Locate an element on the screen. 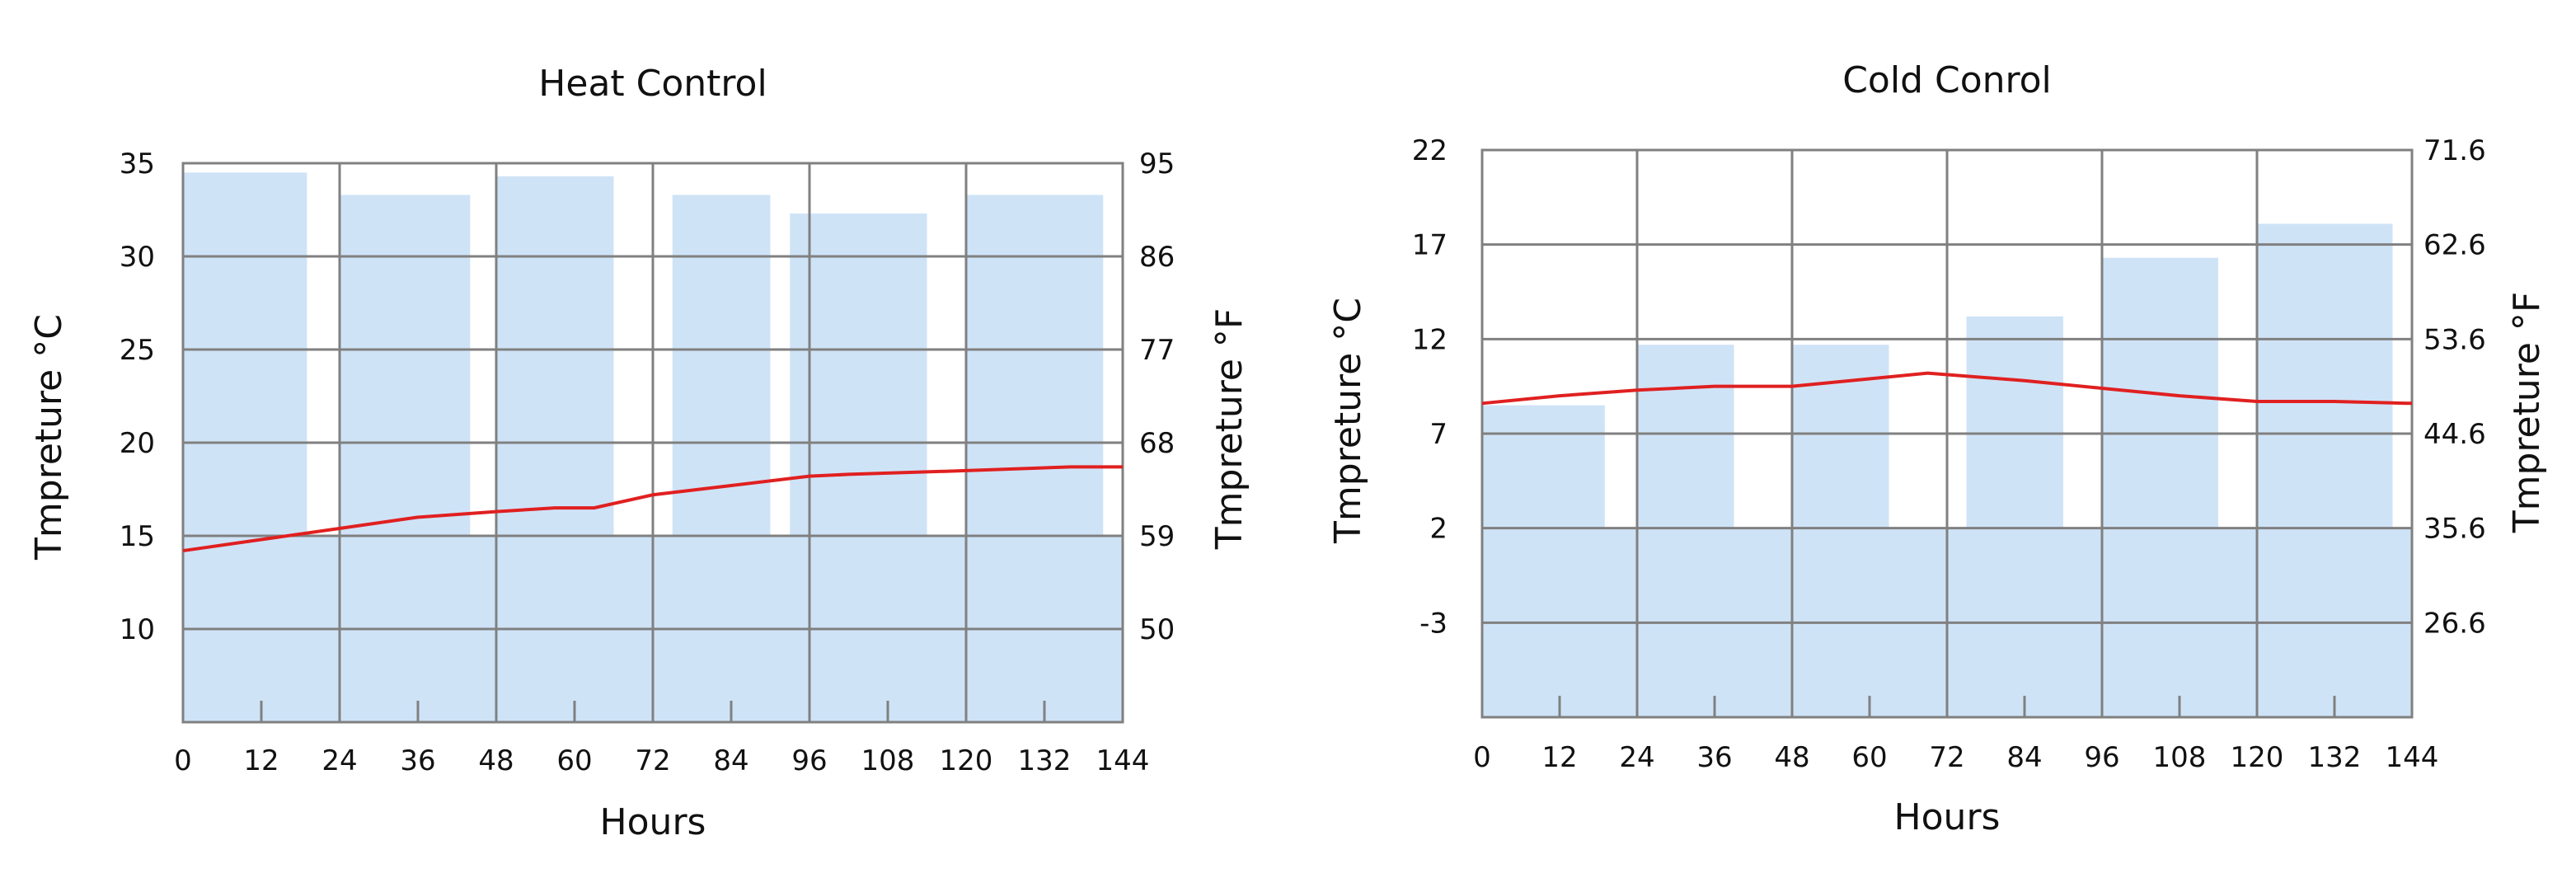  chart-title: Heat Control is located at coordinates (652, 84).